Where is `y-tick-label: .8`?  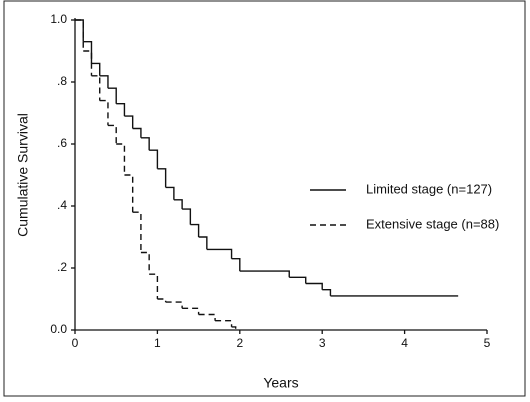
y-tick-label: .8 is located at coordinates (62, 81).